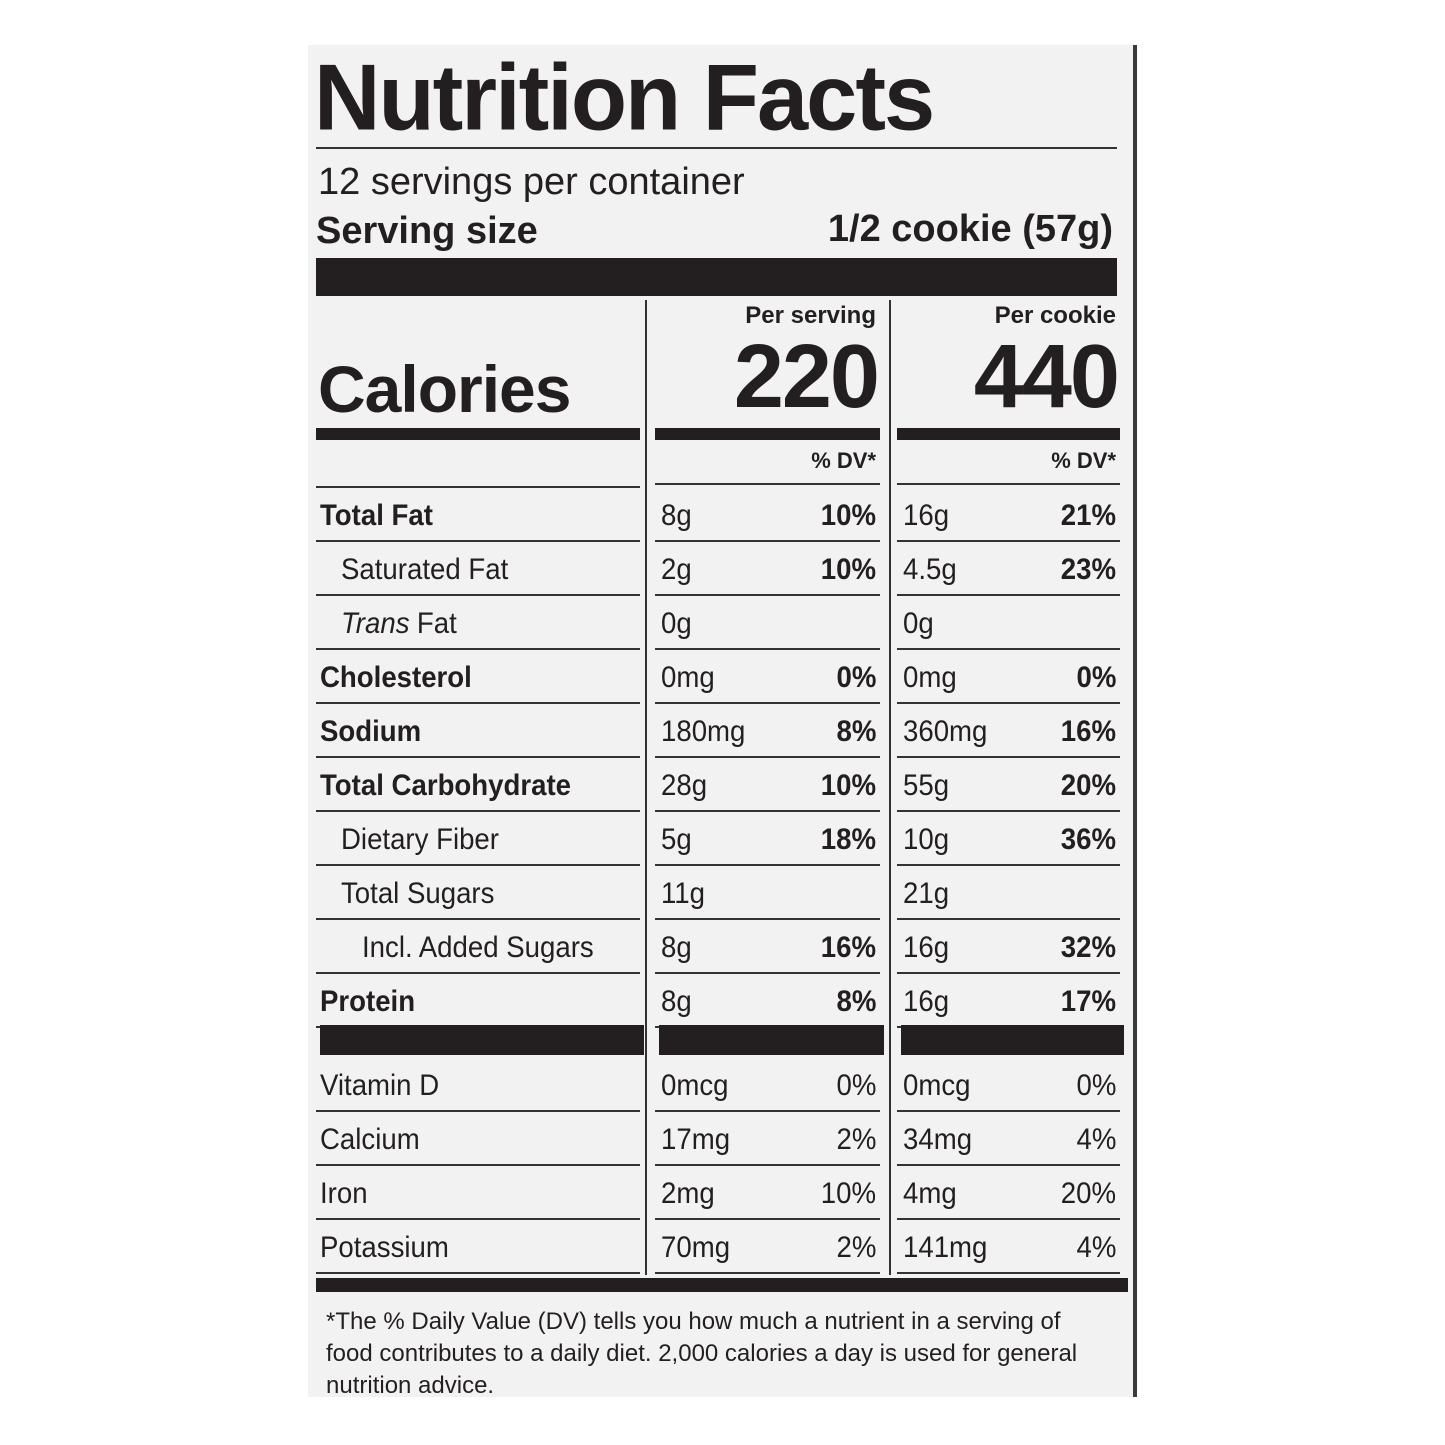  What do you see at coordinates (1088, 839) in the screenshot?
I see `daily-value: 36%` at bounding box center [1088, 839].